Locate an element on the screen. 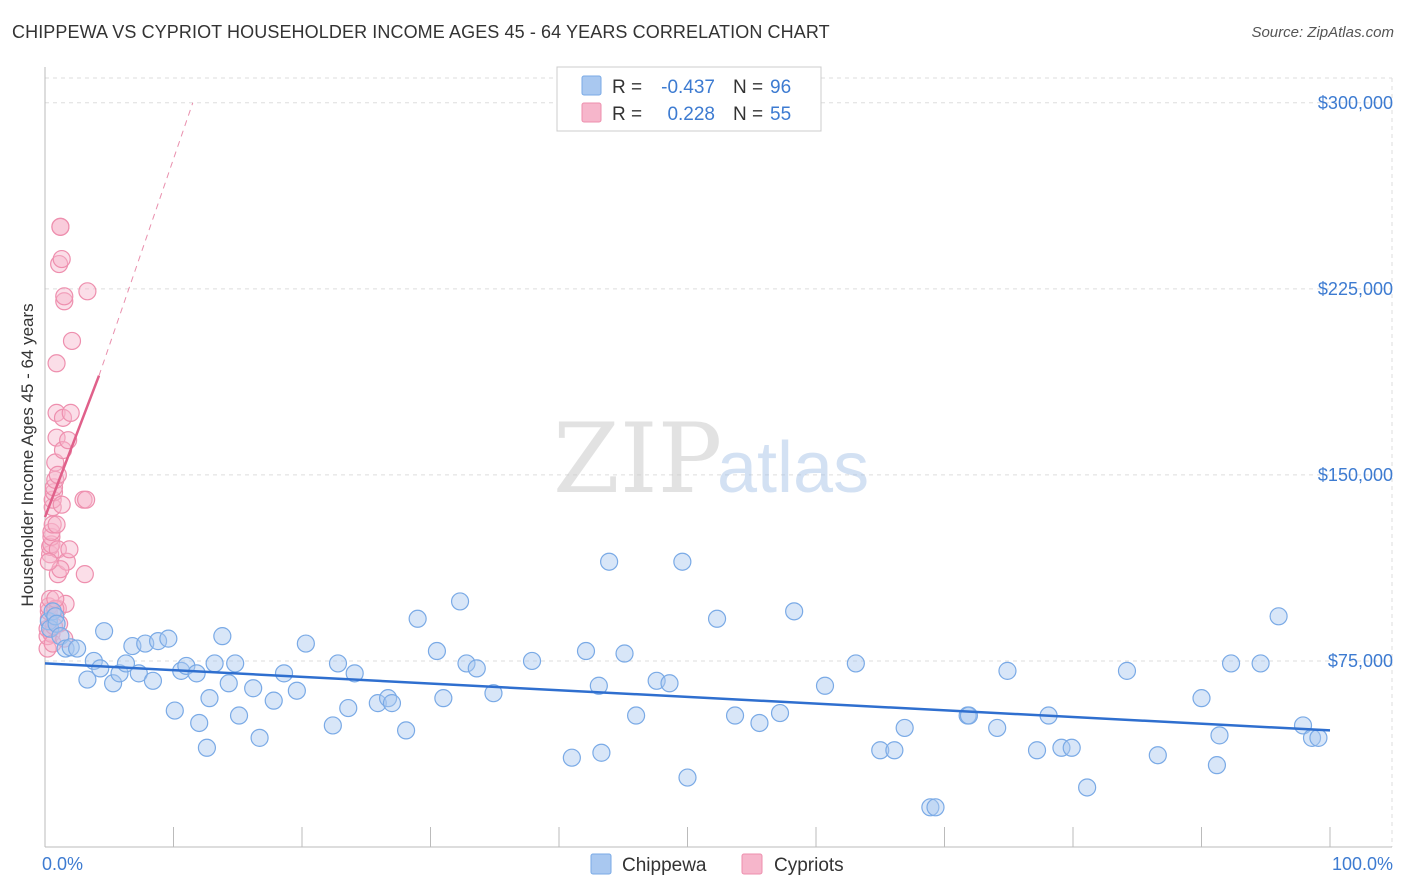 This screenshot has width=1406, height=892. legend-r-label-1: R = is located at coordinates (627, 87).